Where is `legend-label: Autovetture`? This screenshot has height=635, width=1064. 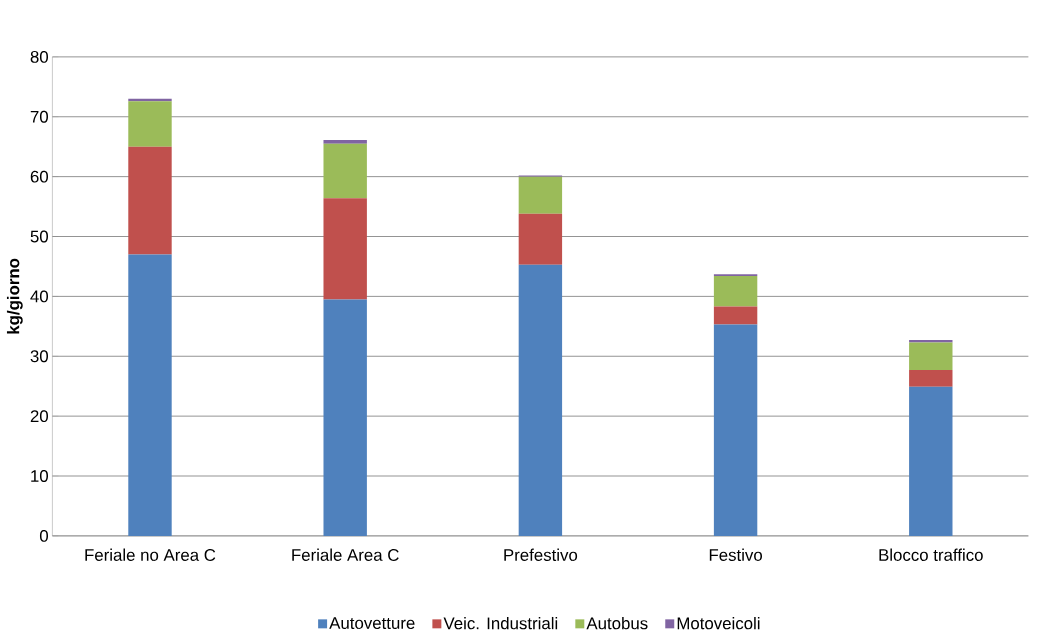 legend-label: Autovetture is located at coordinates (372, 623).